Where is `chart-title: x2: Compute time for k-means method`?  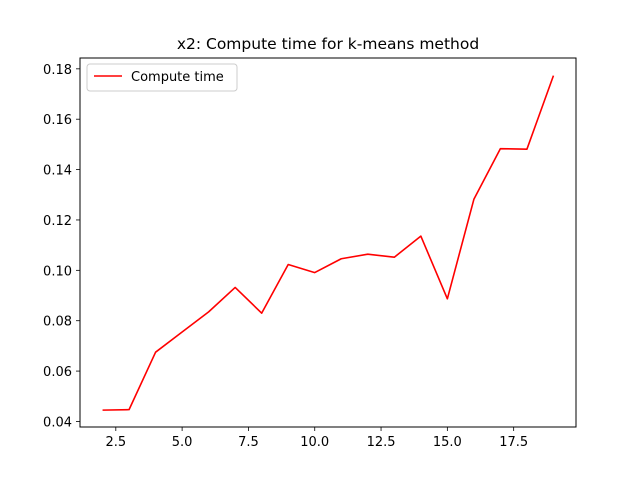 chart-title: x2: Compute time for k-means method is located at coordinates (328, 44).